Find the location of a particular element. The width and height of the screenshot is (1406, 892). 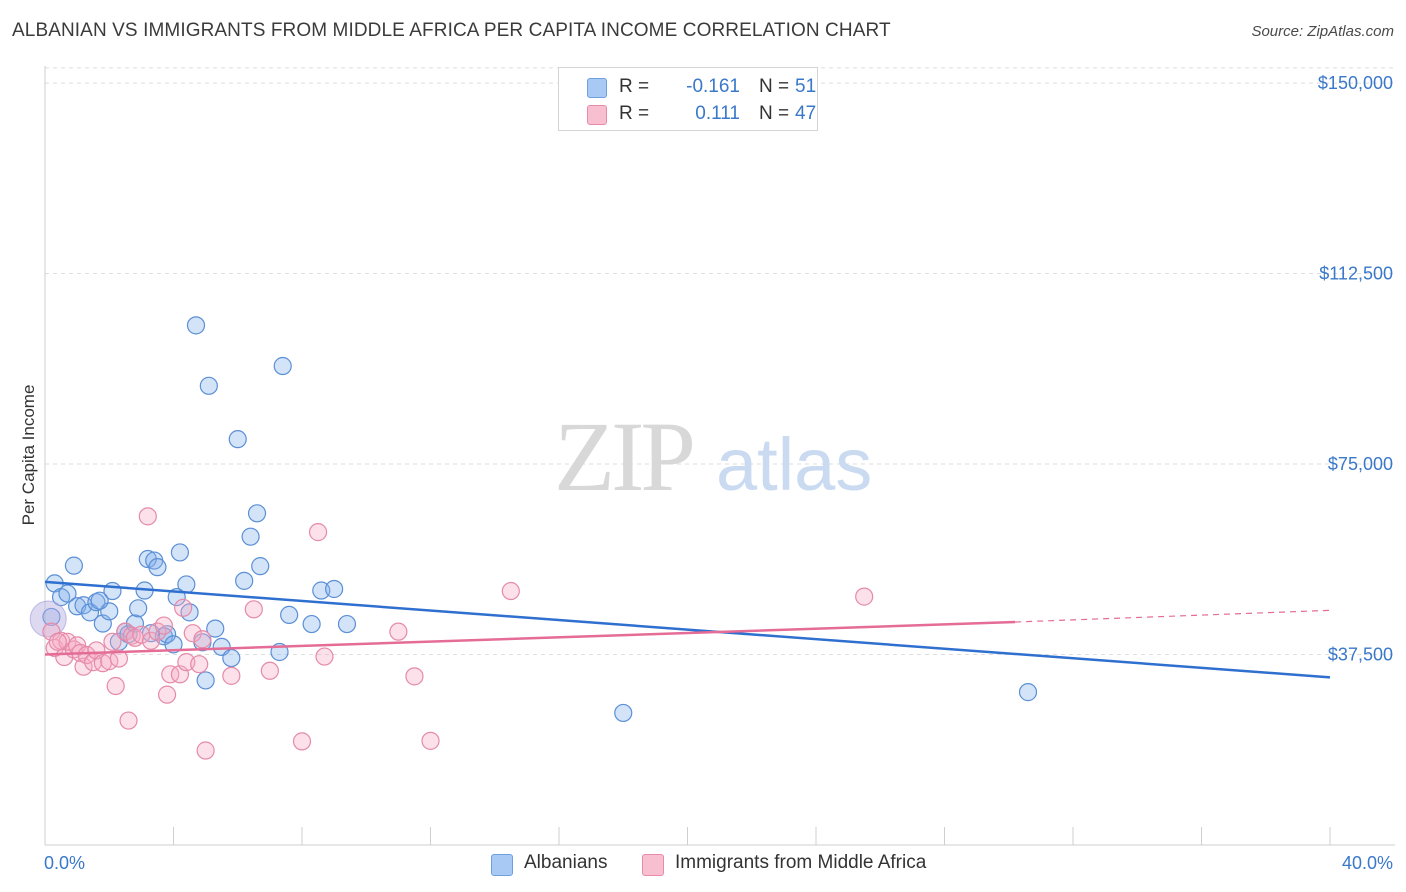

legend-n-value: 47 is located at coordinates (806, 113).